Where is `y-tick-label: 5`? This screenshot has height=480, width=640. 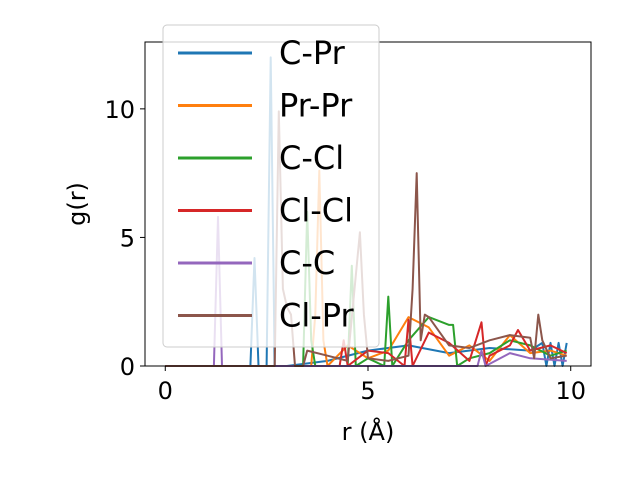 y-tick-label: 5 is located at coordinates (127, 238).